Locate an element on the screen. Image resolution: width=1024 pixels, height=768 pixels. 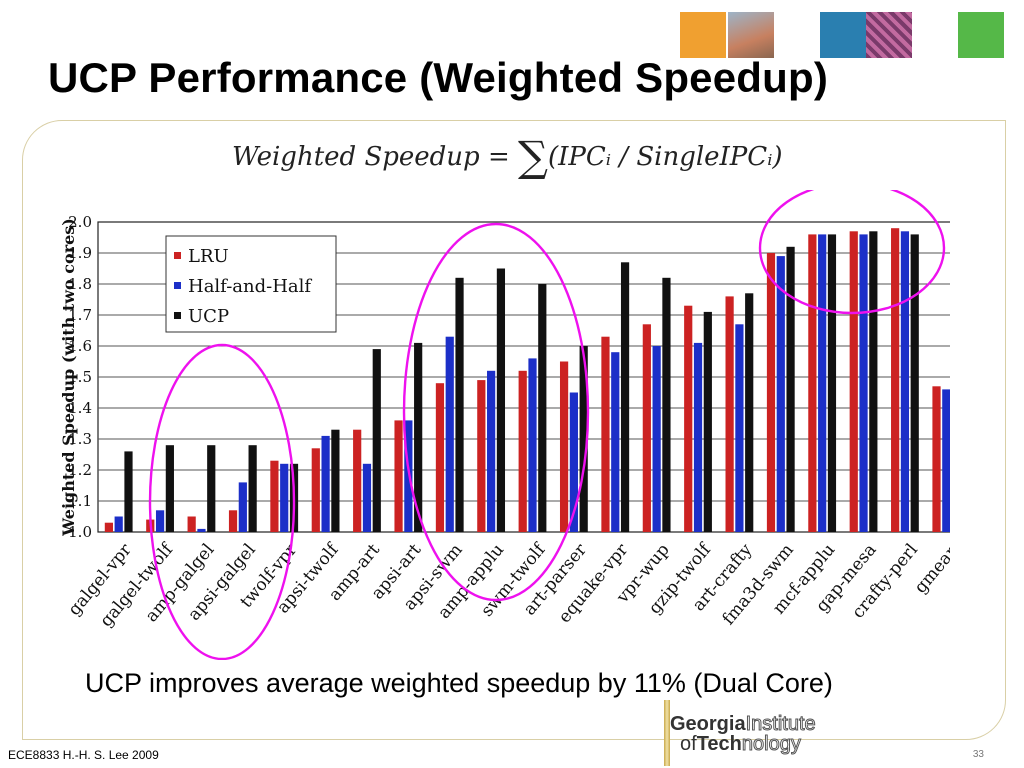
bar-ucp-art-crafty is located at coordinates (749, 412).